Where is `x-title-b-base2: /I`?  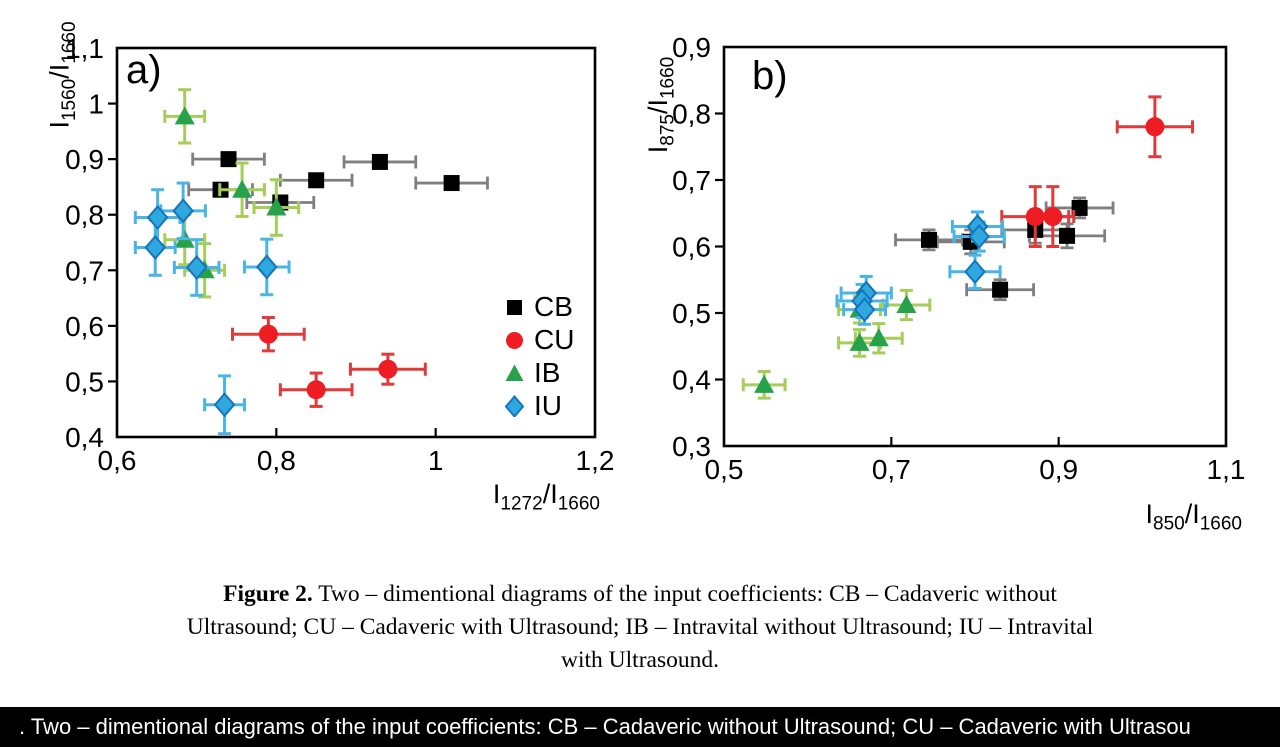
x-title-b-base2: /I is located at coordinates (1192, 514).